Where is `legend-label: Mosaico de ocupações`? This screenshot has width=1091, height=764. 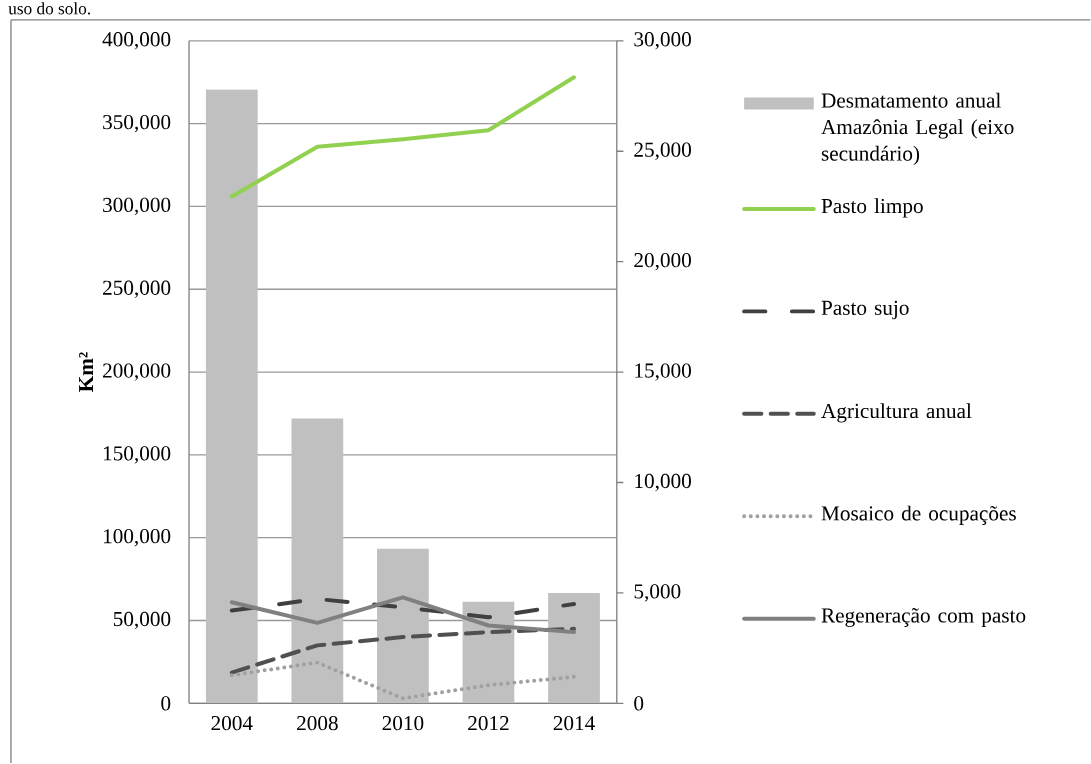 legend-label: Mosaico de ocupações is located at coordinates (918, 515).